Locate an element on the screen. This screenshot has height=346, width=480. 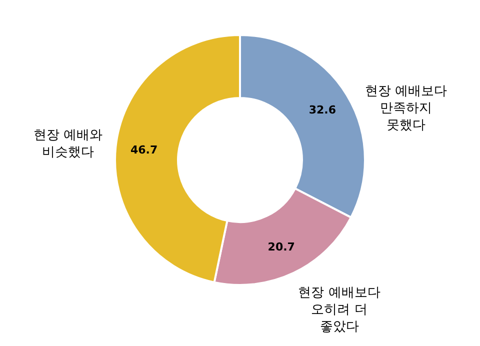
data-label: 46.7 is located at coordinates (144, 150).